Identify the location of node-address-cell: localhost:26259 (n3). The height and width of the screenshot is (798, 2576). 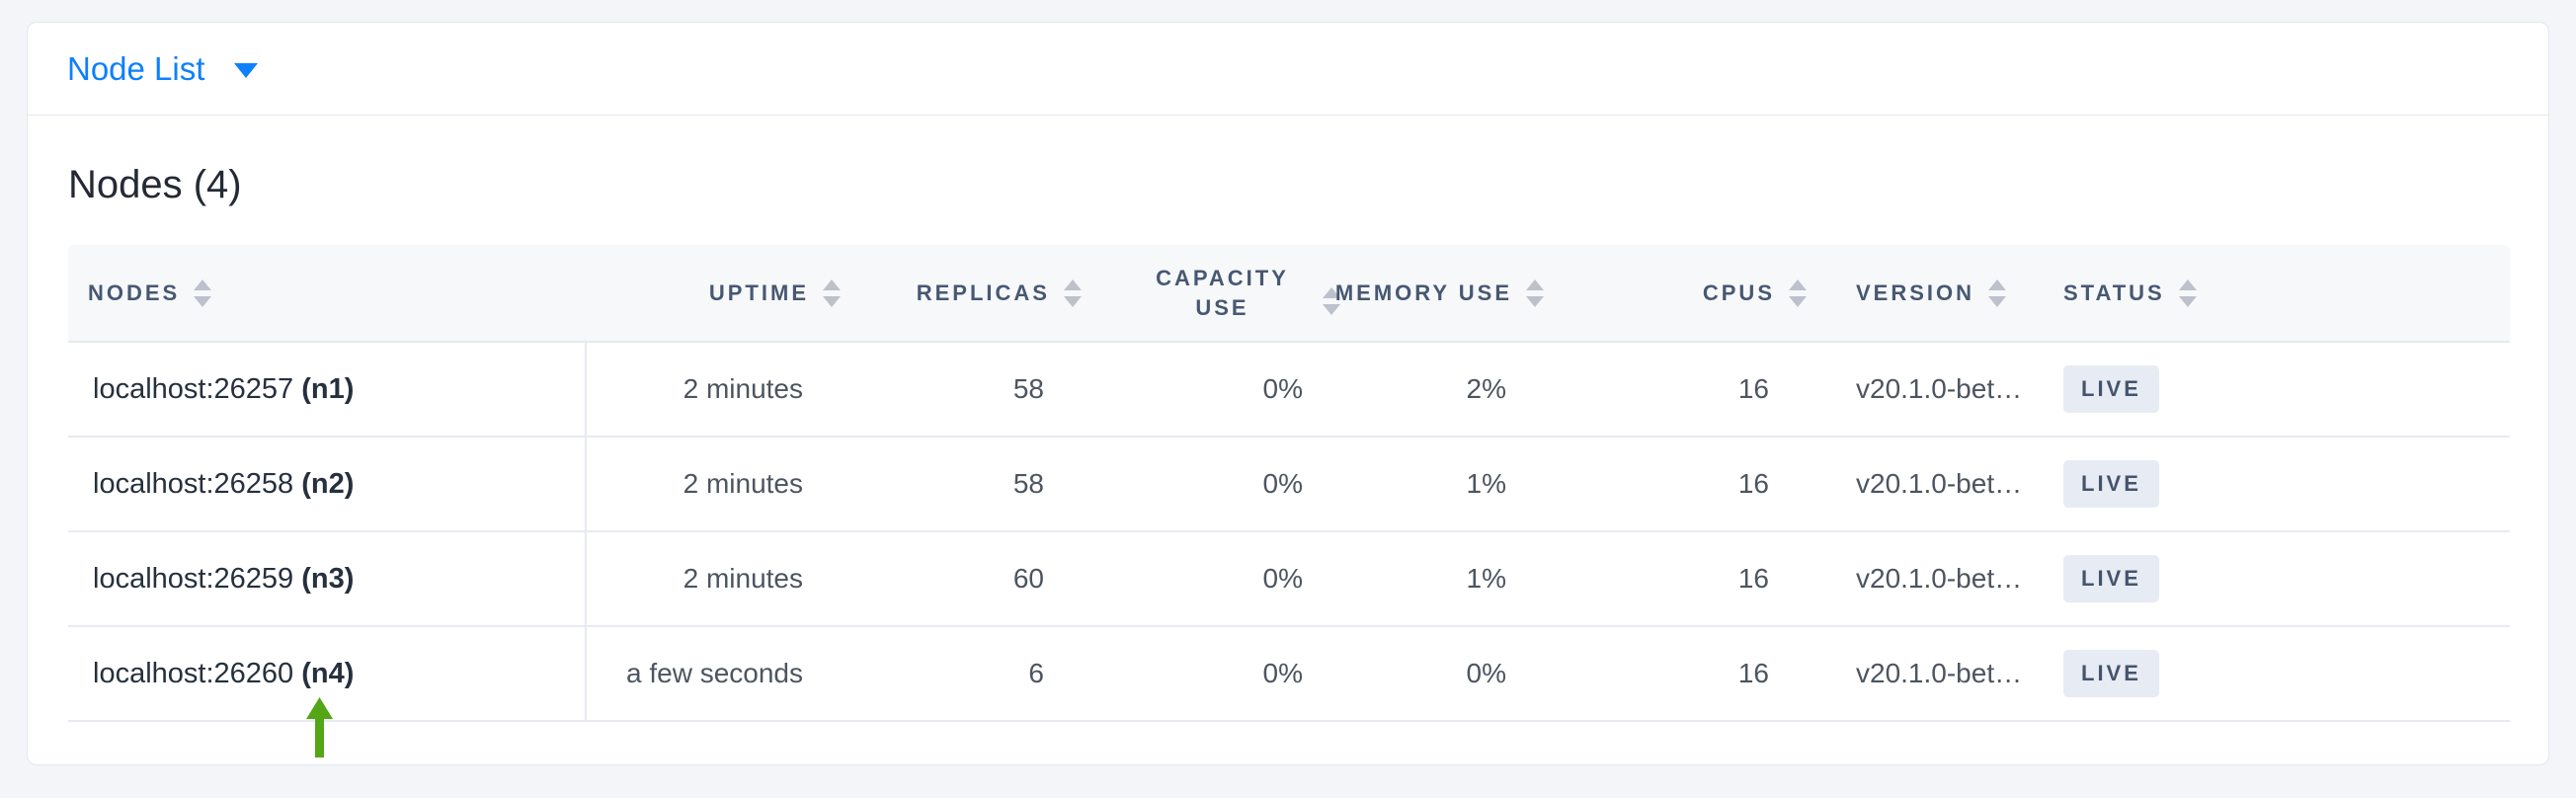
(327, 579).